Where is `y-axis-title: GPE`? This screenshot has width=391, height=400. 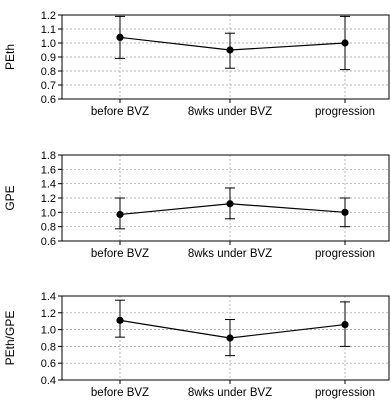 y-axis-title: GPE is located at coordinates (10, 197).